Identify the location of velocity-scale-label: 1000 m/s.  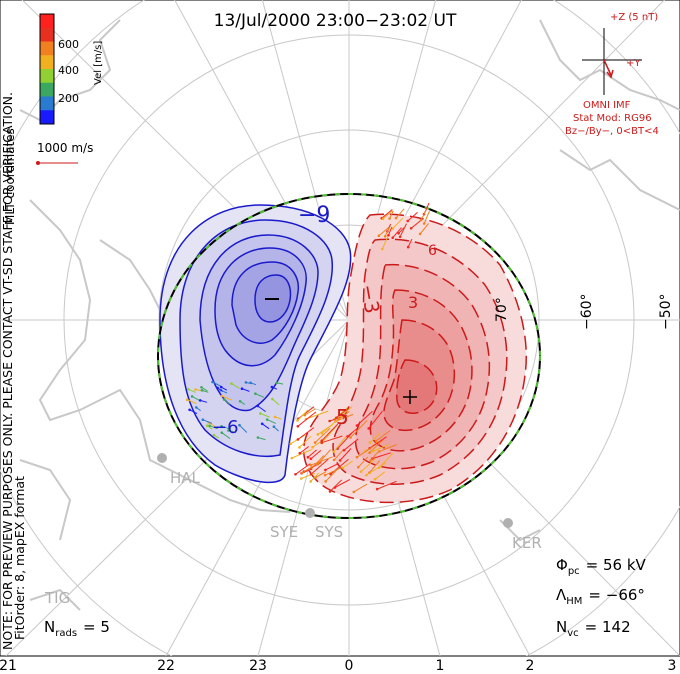
(65, 148).